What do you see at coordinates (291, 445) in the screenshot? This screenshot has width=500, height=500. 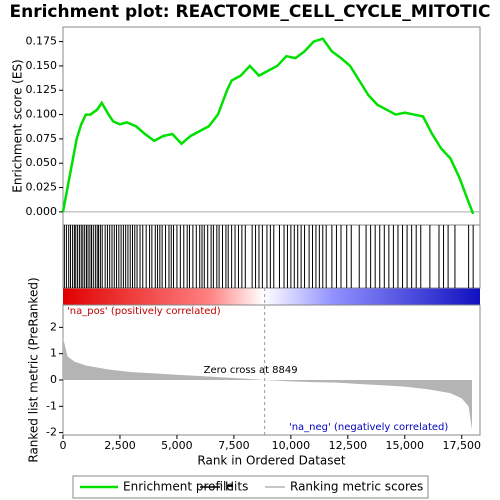 I see `x-tick-label: 10,000` at bounding box center [291, 445].